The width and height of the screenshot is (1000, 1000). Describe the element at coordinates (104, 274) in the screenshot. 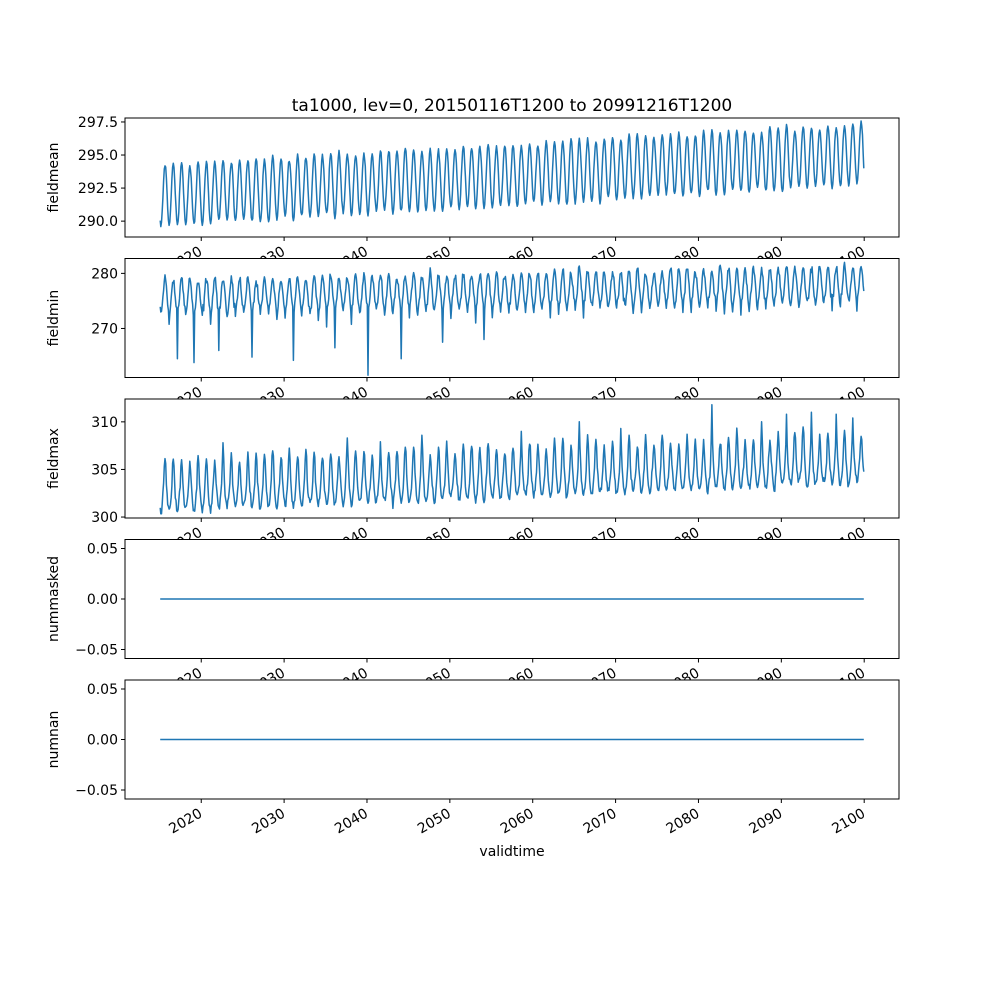

I see `y-tick-label: 280` at that location.